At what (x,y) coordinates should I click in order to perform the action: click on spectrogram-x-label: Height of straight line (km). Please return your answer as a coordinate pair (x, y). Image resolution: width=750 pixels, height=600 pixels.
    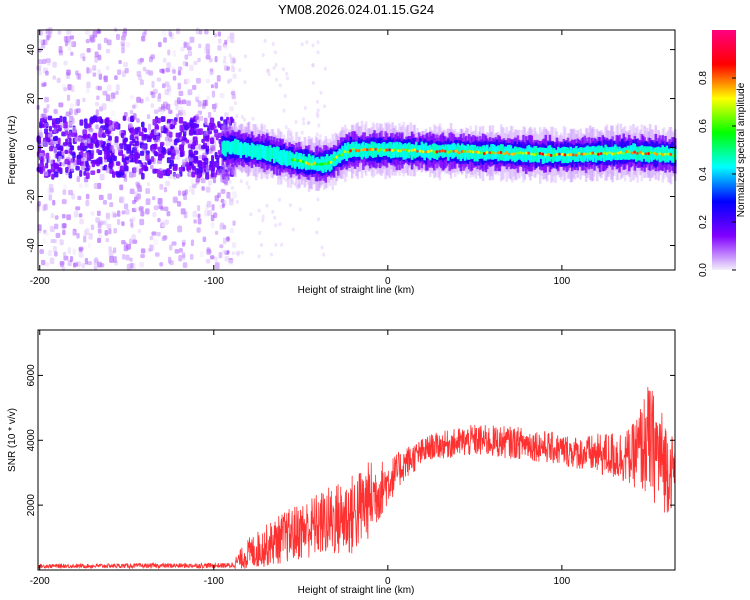
    Looking at the image, I should click on (356, 290).